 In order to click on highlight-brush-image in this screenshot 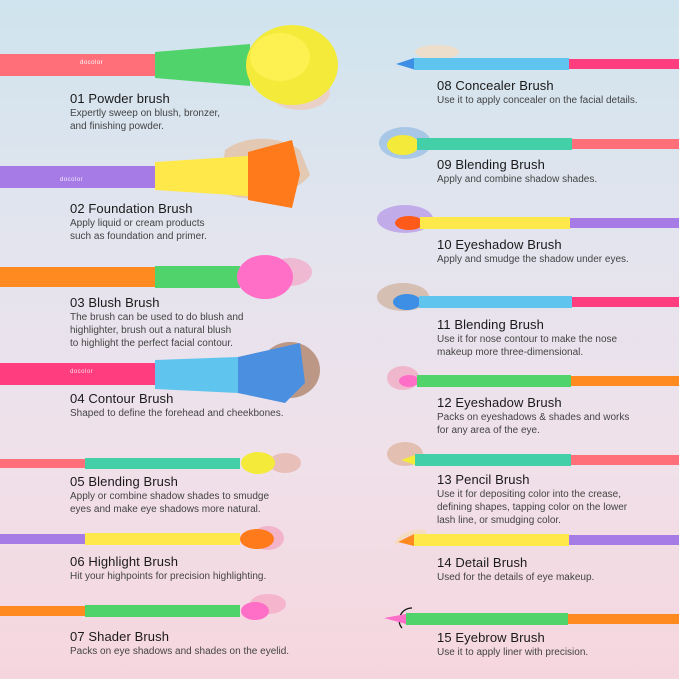, I will do `click(155, 540)`.